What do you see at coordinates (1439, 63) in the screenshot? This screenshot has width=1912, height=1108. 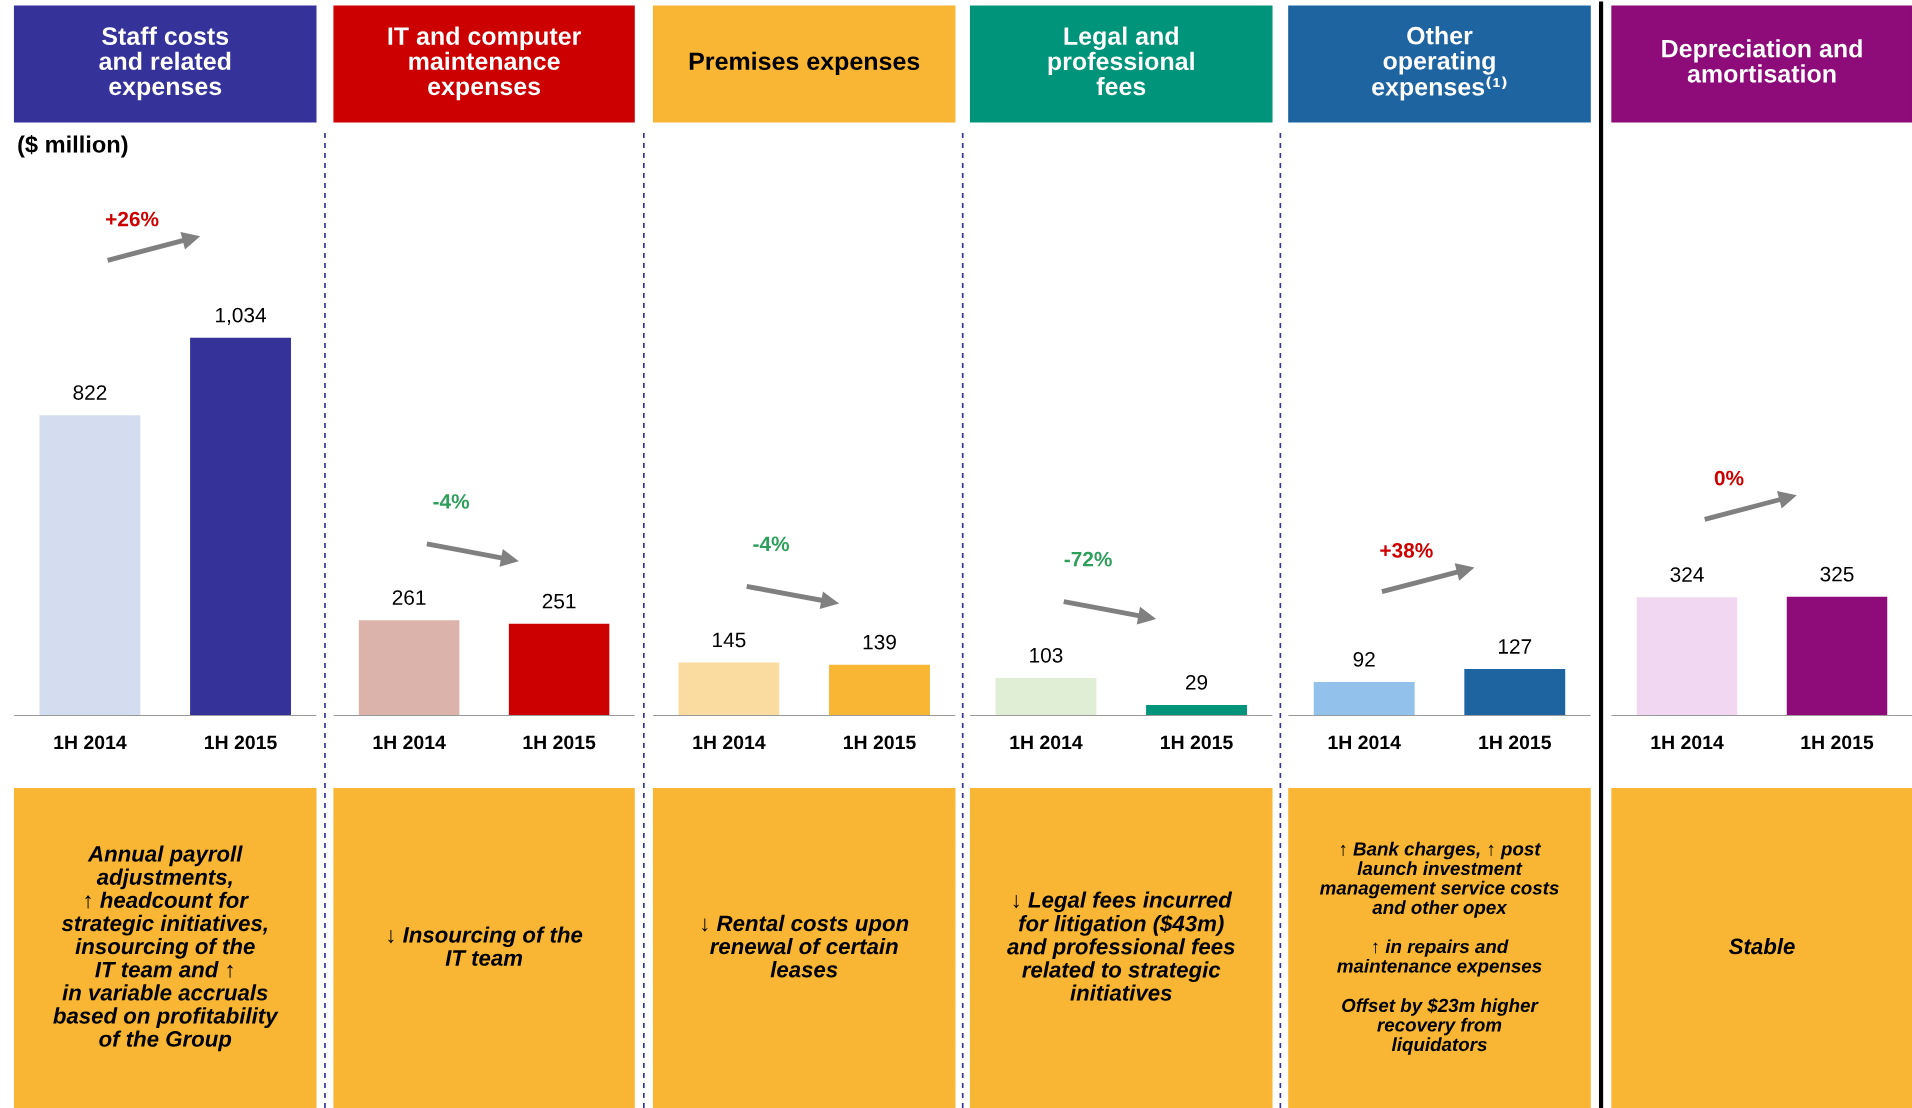 I see `chart-title: Other operating expenses⁽¹⁾` at bounding box center [1439, 63].